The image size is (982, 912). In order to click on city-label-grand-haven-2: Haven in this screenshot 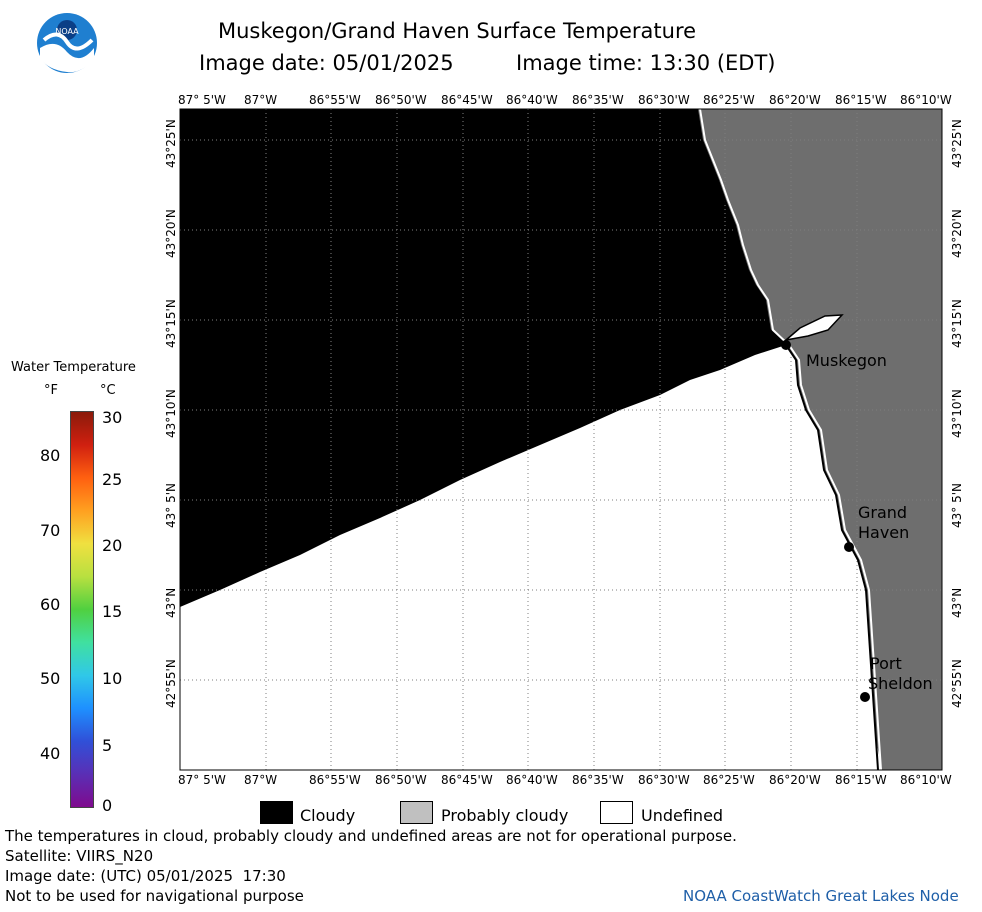, I will do `click(884, 532)`.